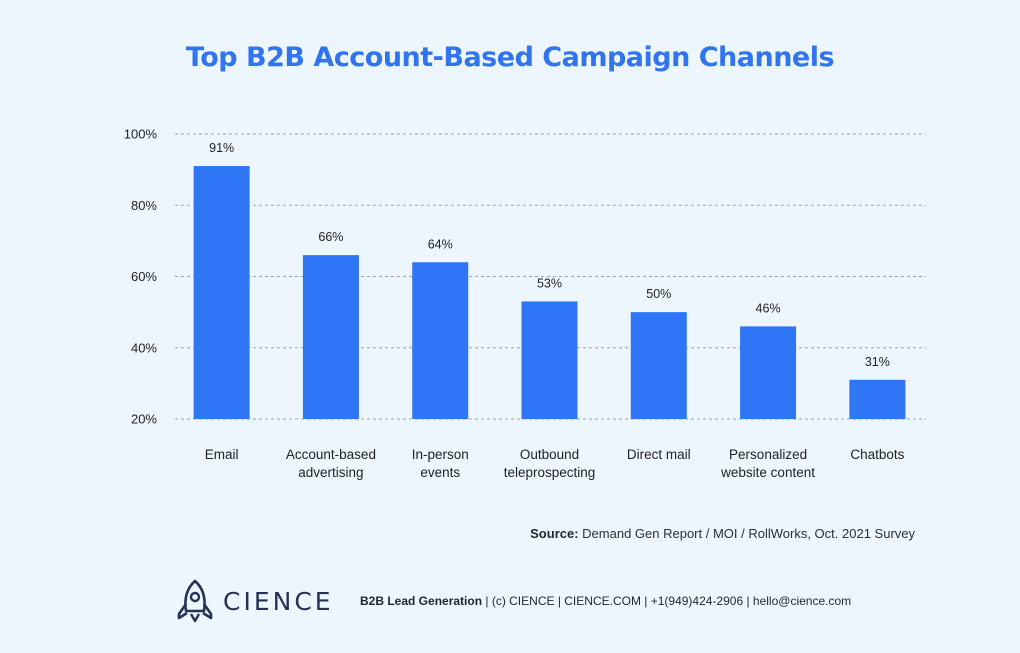 The image size is (1020, 653). Describe the element at coordinates (144, 419) in the screenshot. I see `y-tick-label: 20%` at that location.